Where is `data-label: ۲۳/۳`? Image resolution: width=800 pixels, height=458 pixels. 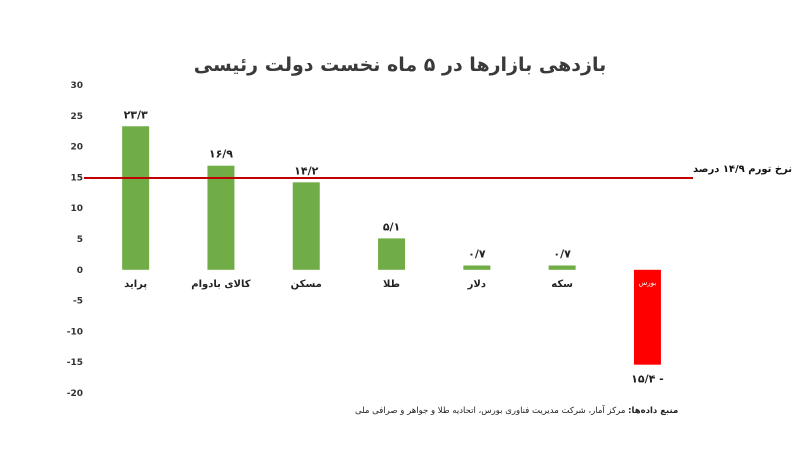
data-label: ۲۳/۳ is located at coordinates (136, 114).